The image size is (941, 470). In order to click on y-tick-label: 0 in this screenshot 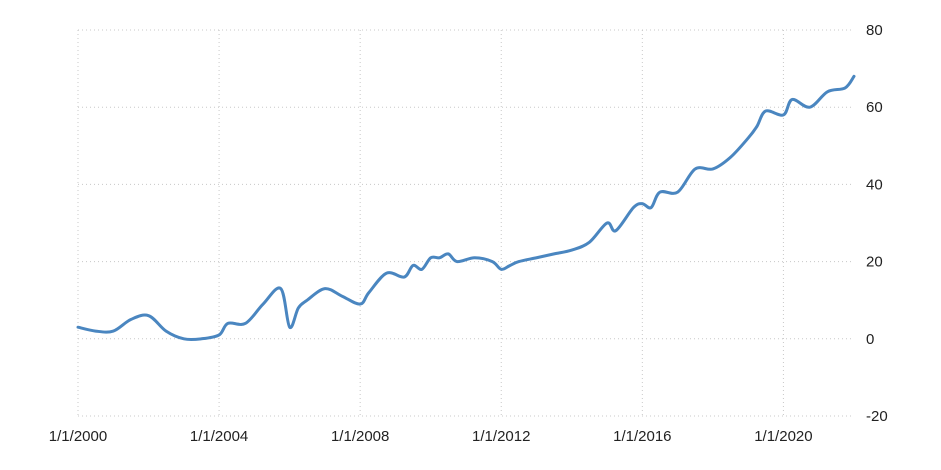, I will do `click(870, 339)`.